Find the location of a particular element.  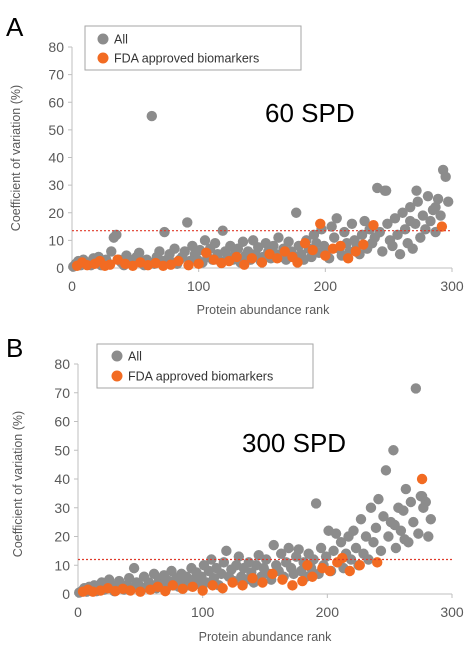

x-axis-title: Protein abundance rank is located at coordinates (263, 310).